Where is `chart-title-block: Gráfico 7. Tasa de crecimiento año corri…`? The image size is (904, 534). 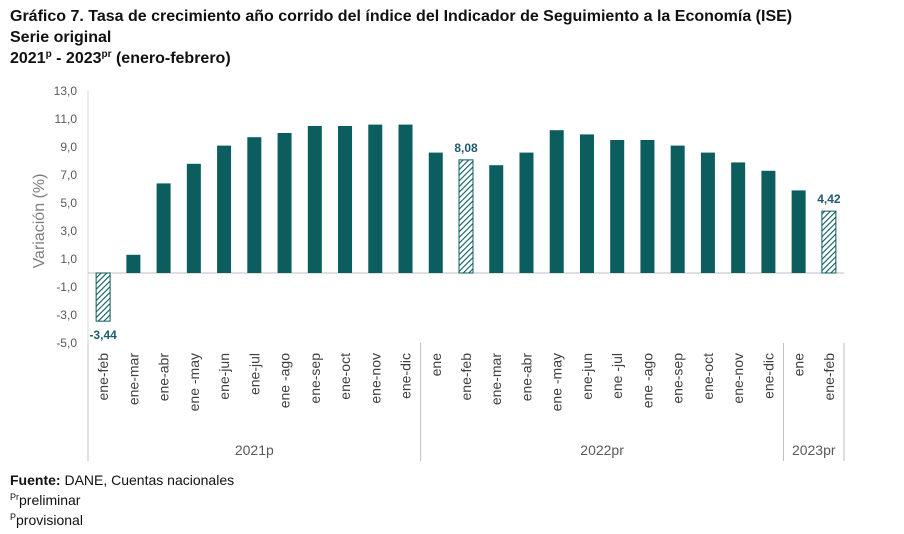
chart-title-block: Gráfico 7. Tasa de crecimiento año corri… is located at coordinates (452, 37).